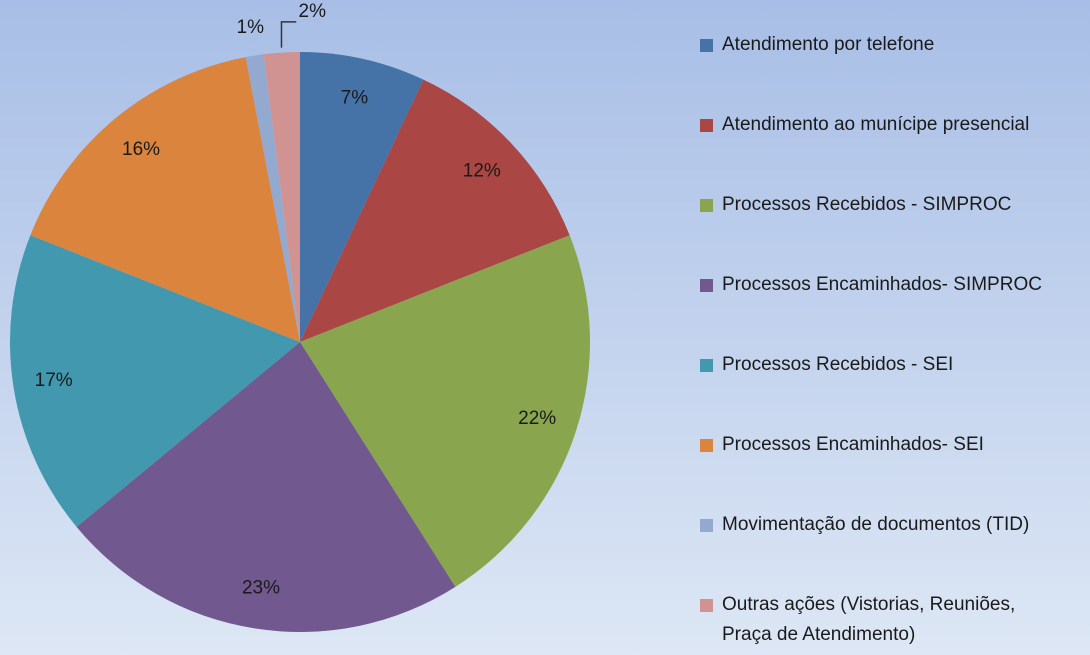 This screenshot has height=655, width=1090. I want to click on legend-label: Processos Encaminhados- SIMPROC, so click(882, 284).